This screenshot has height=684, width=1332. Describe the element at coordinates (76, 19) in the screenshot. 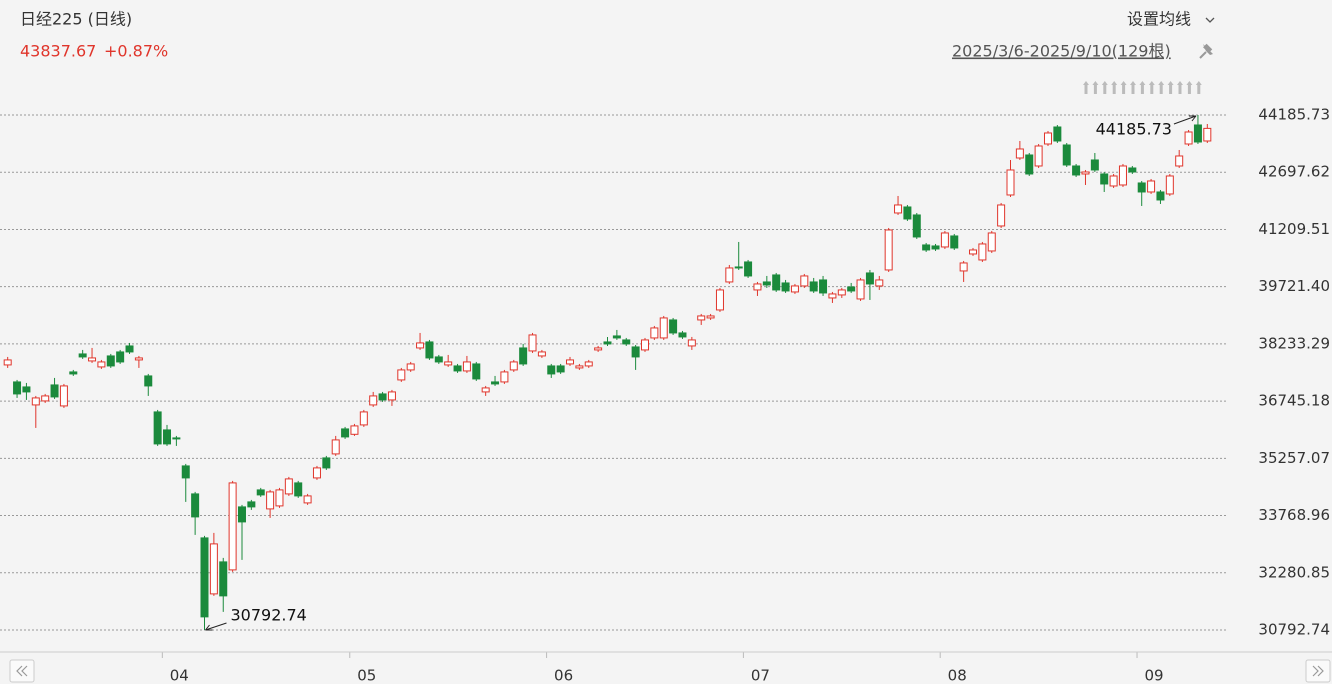

I see `chart-title: 日经225 (日线)` at that location.